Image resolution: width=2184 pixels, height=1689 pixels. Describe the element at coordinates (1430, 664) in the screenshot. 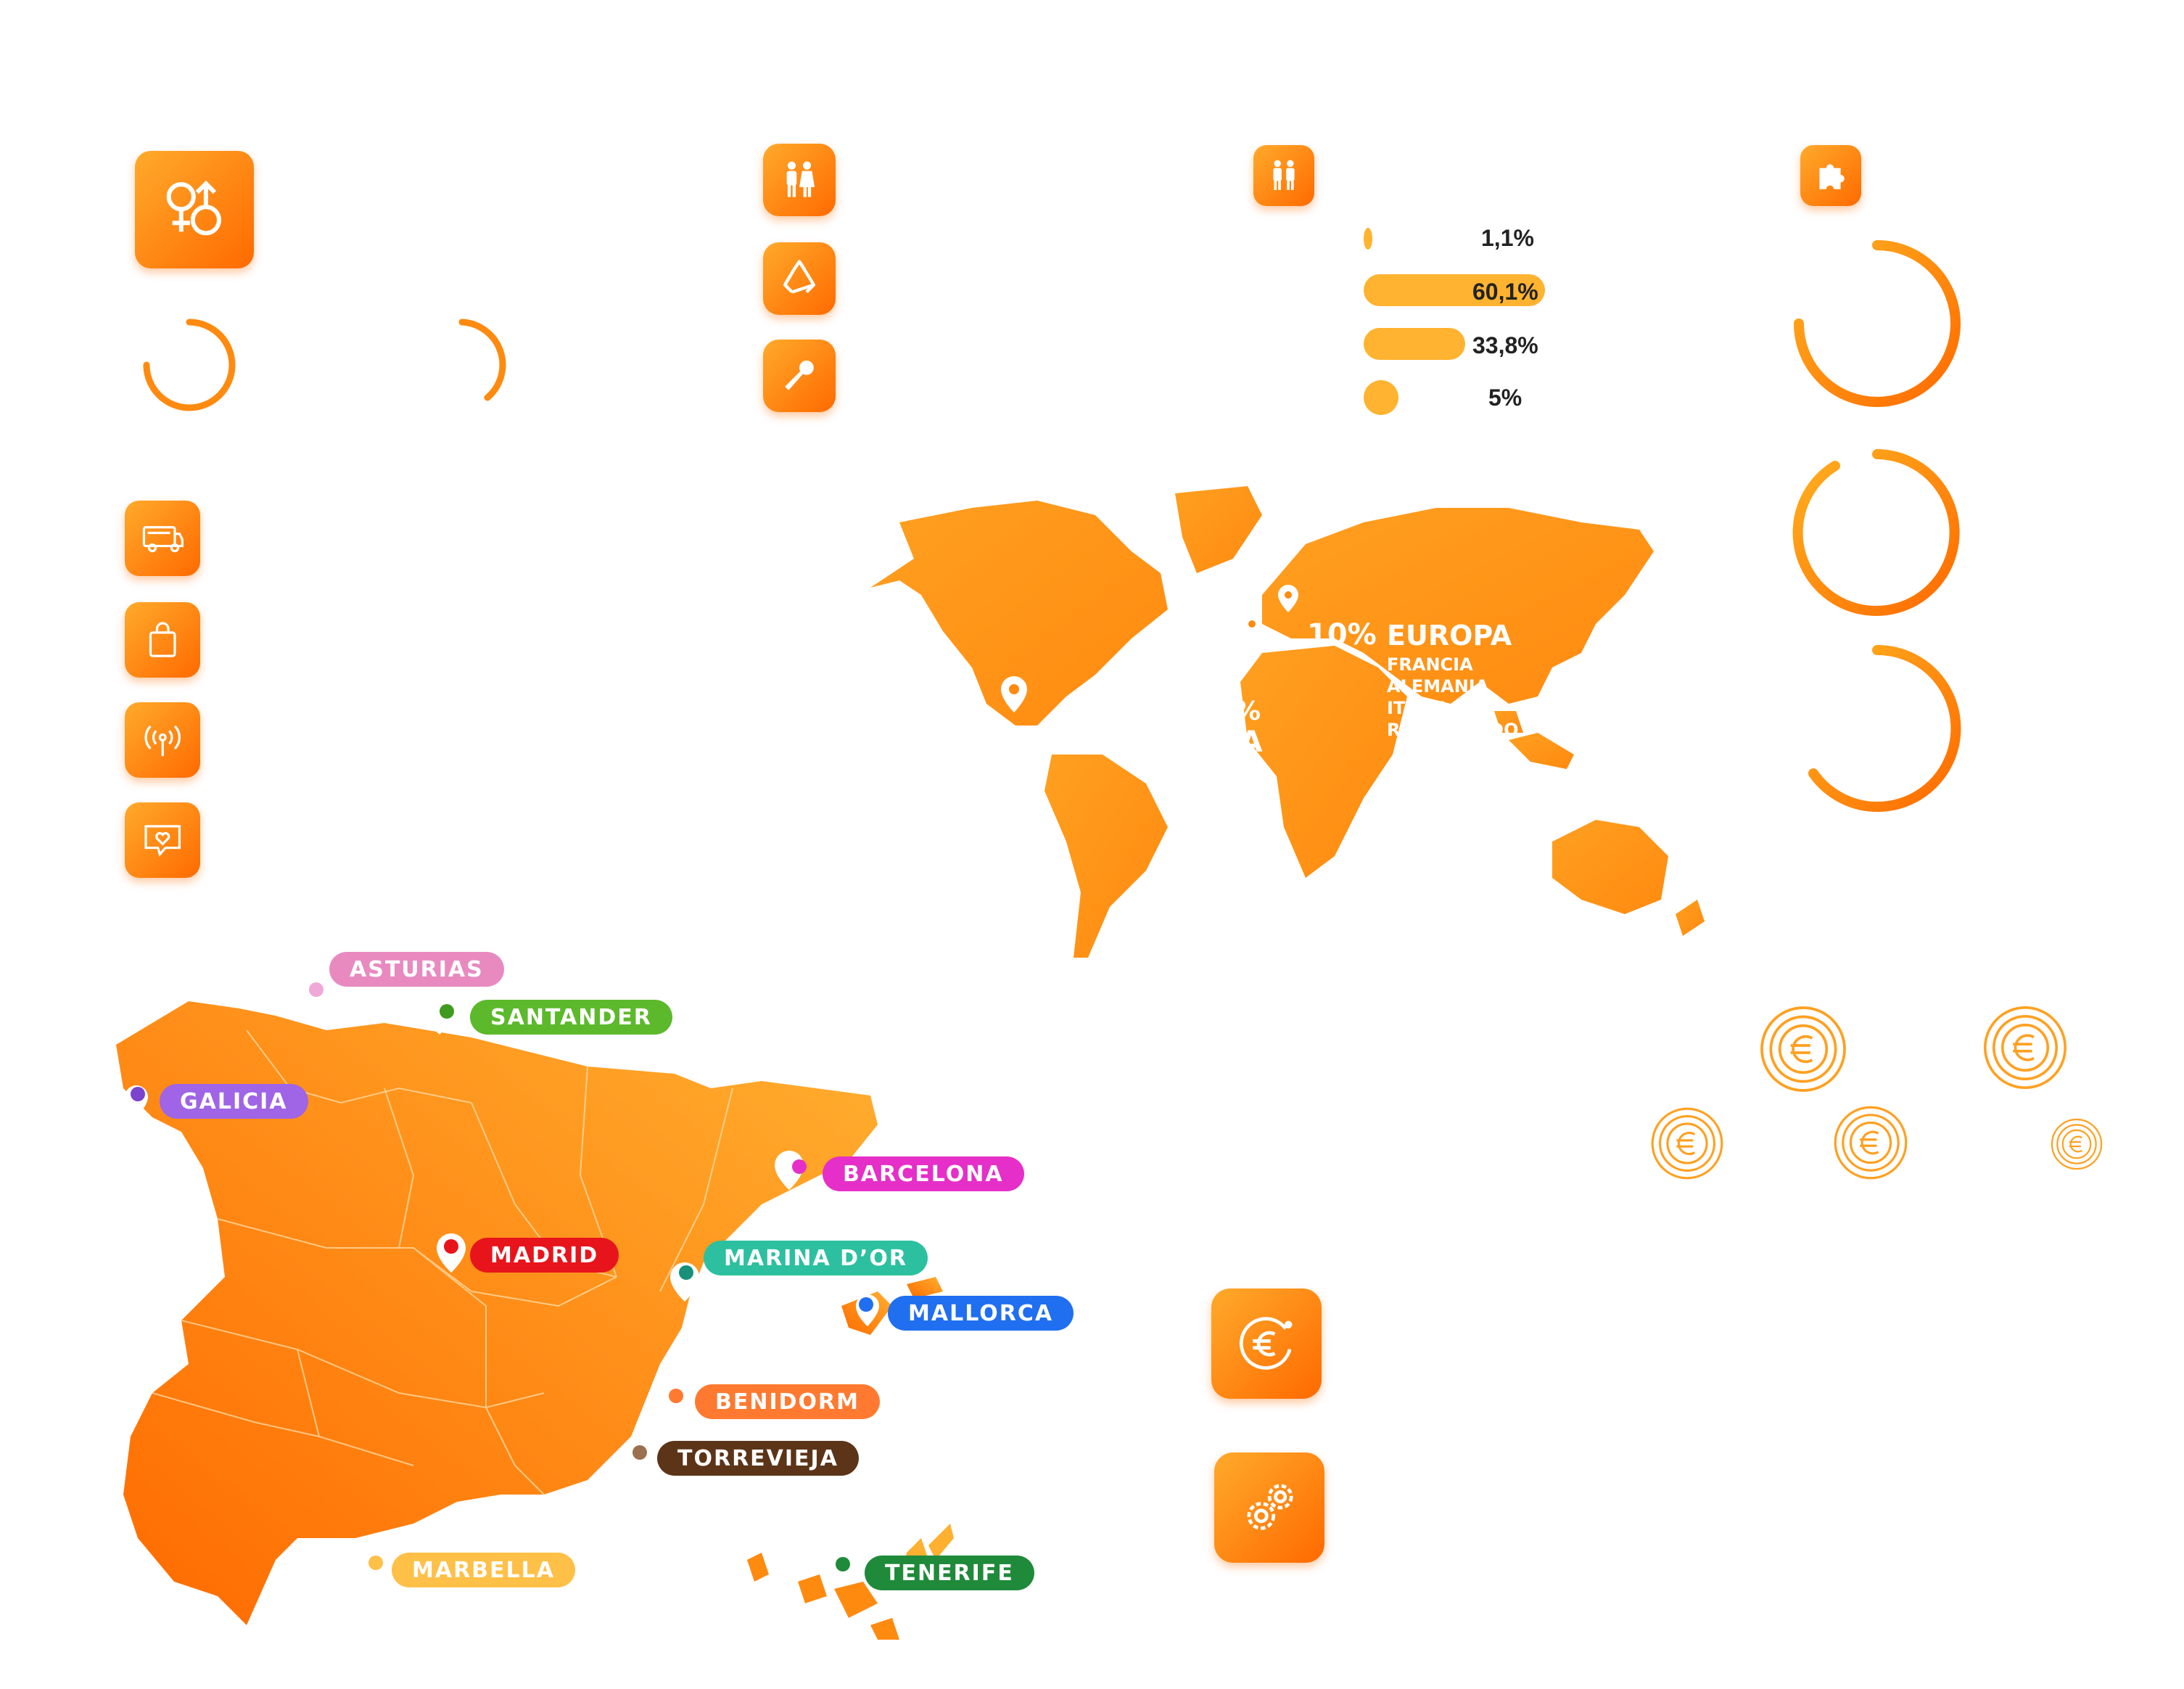

I see `europe-country-1: FRANCIA` at that location.